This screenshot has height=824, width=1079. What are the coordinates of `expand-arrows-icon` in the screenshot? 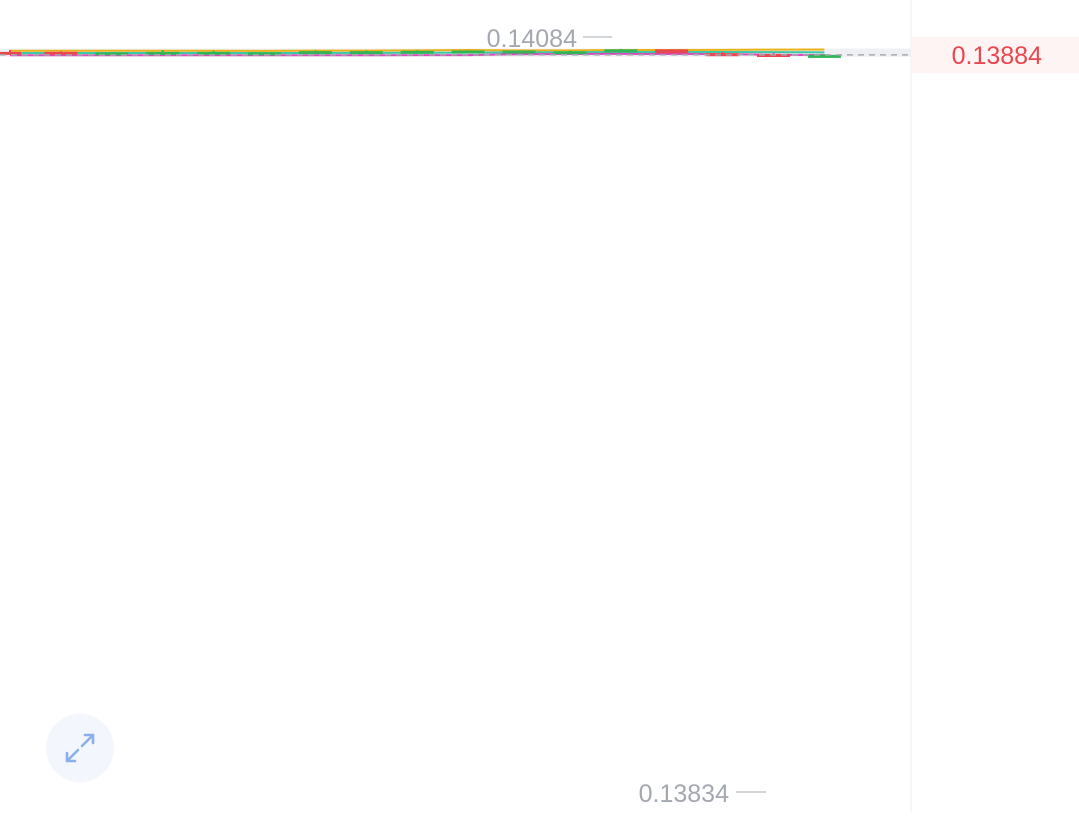 It's located at (80, 748).